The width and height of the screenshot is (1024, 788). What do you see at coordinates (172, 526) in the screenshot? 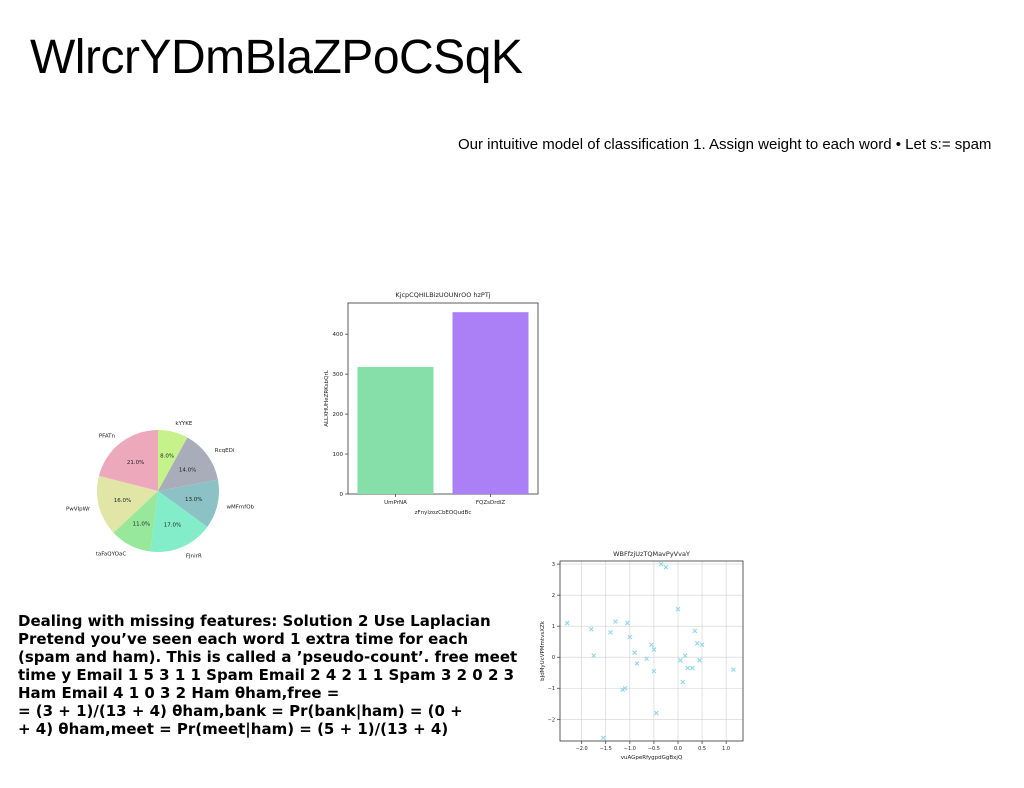
I see `pie-value-label: 17.0%` at bounding box center [172, 526].